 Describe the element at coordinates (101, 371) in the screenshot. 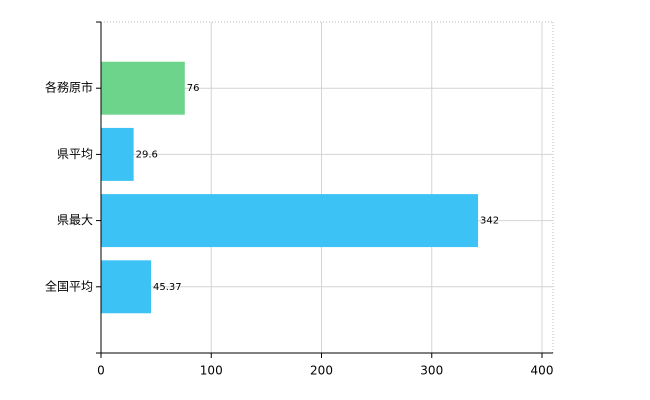

I see `x-tick-label: 0` at that location.